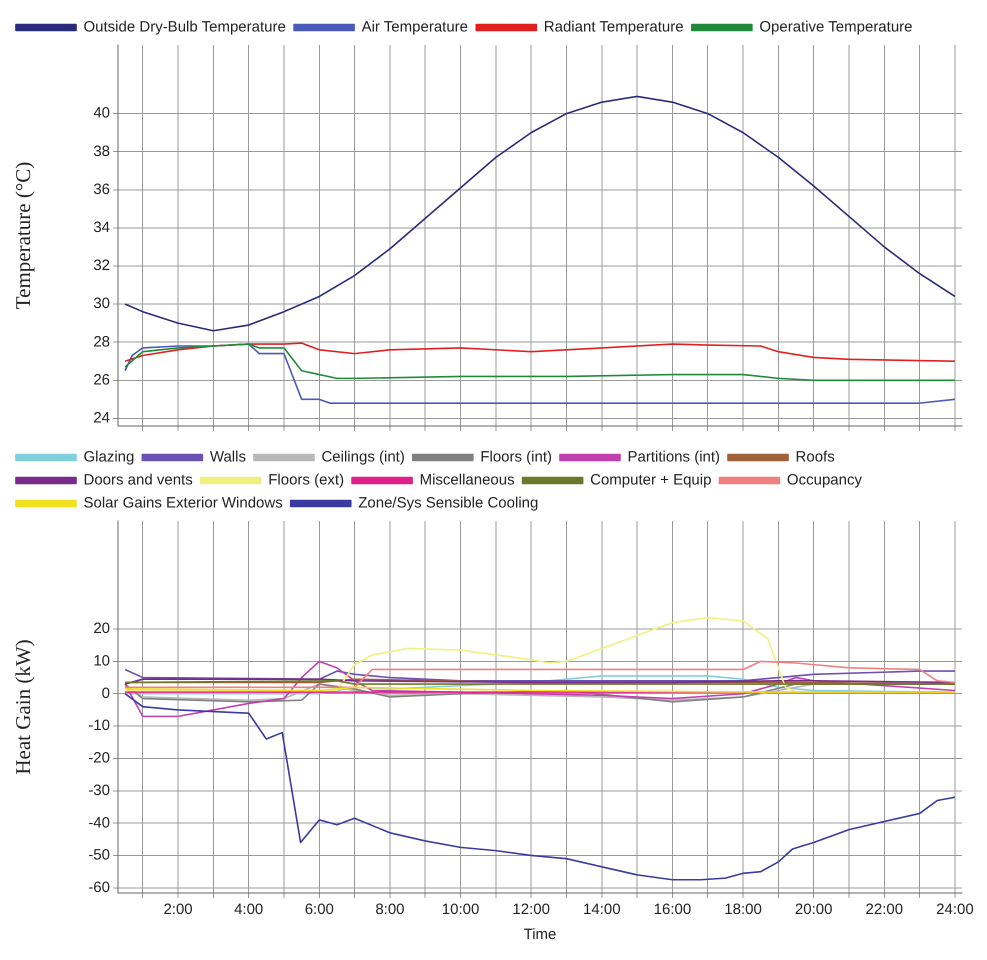  What do you see at coordinates (183, 503) in the screenshot?
I see `legend-label: Solar Gains Exterior Windows` at bounding box center [183, 503].